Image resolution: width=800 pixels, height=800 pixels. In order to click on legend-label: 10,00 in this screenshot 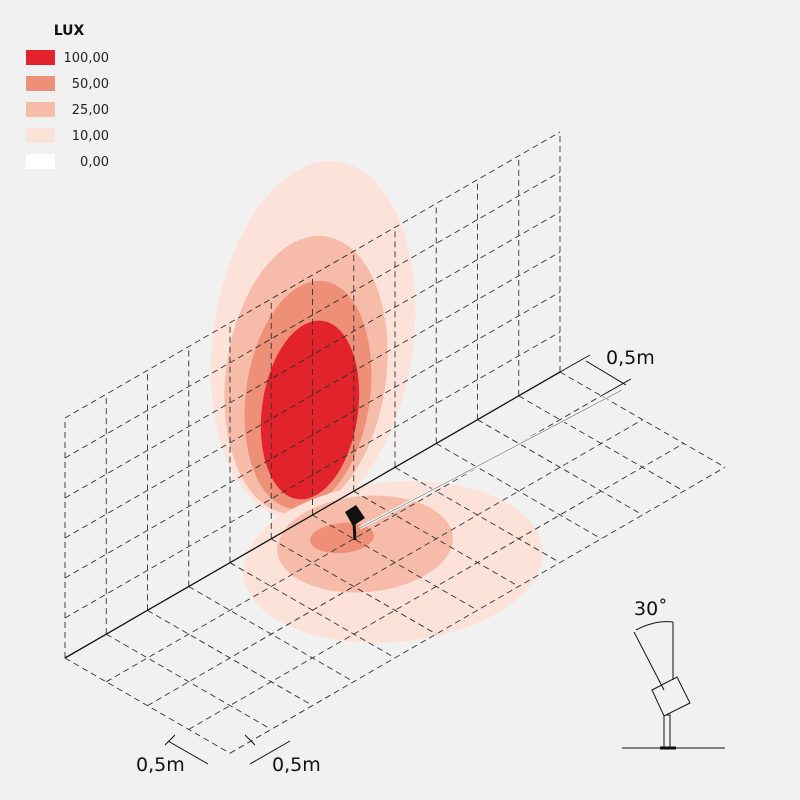, I will do `click(90, 136)`.